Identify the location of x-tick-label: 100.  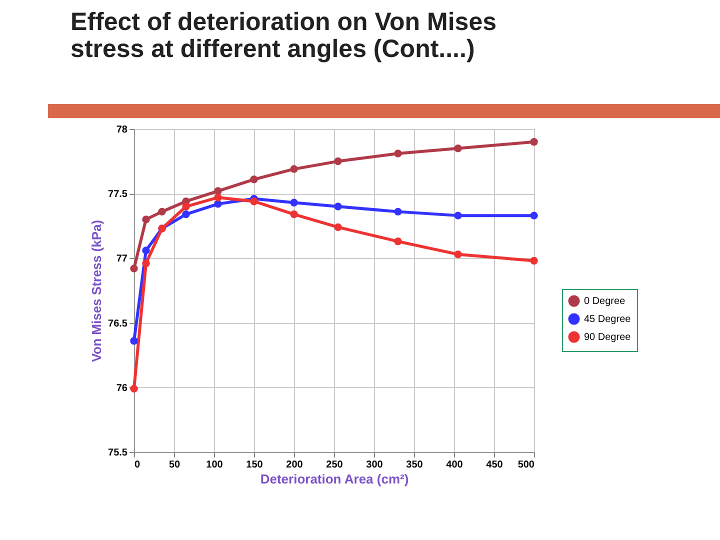
(215, 465).